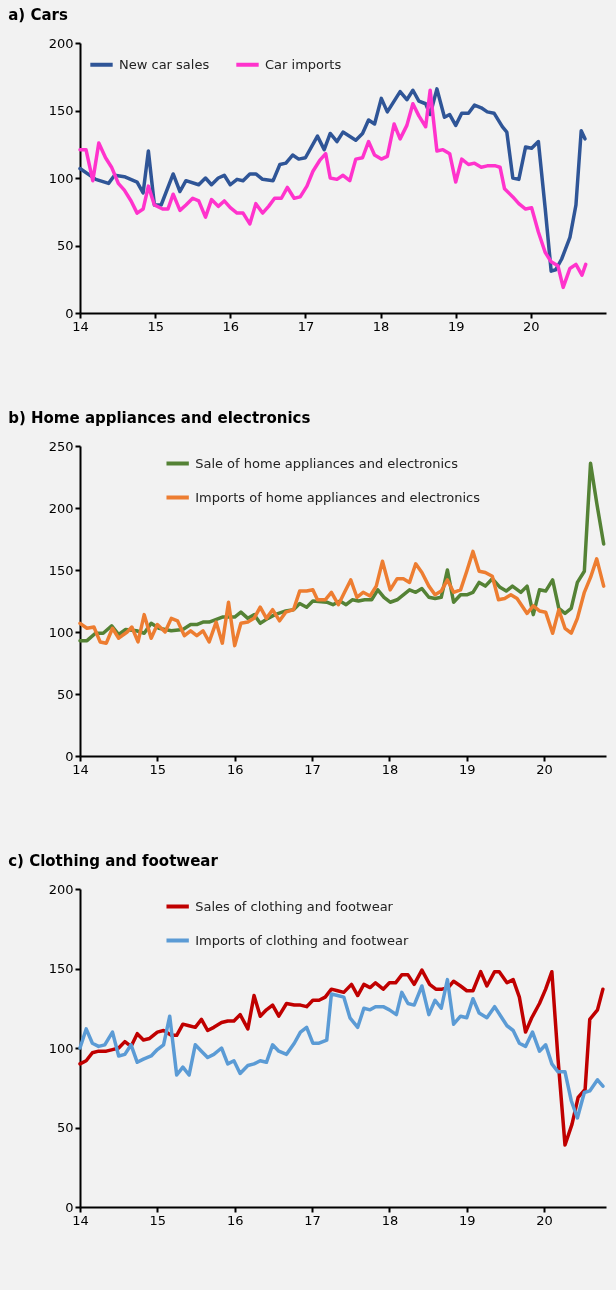 This screenshot has height=1290, width=616. Describe the element at coordinates (61, 446) in the screenshot. I see `y-tick-label: 250` at that location.